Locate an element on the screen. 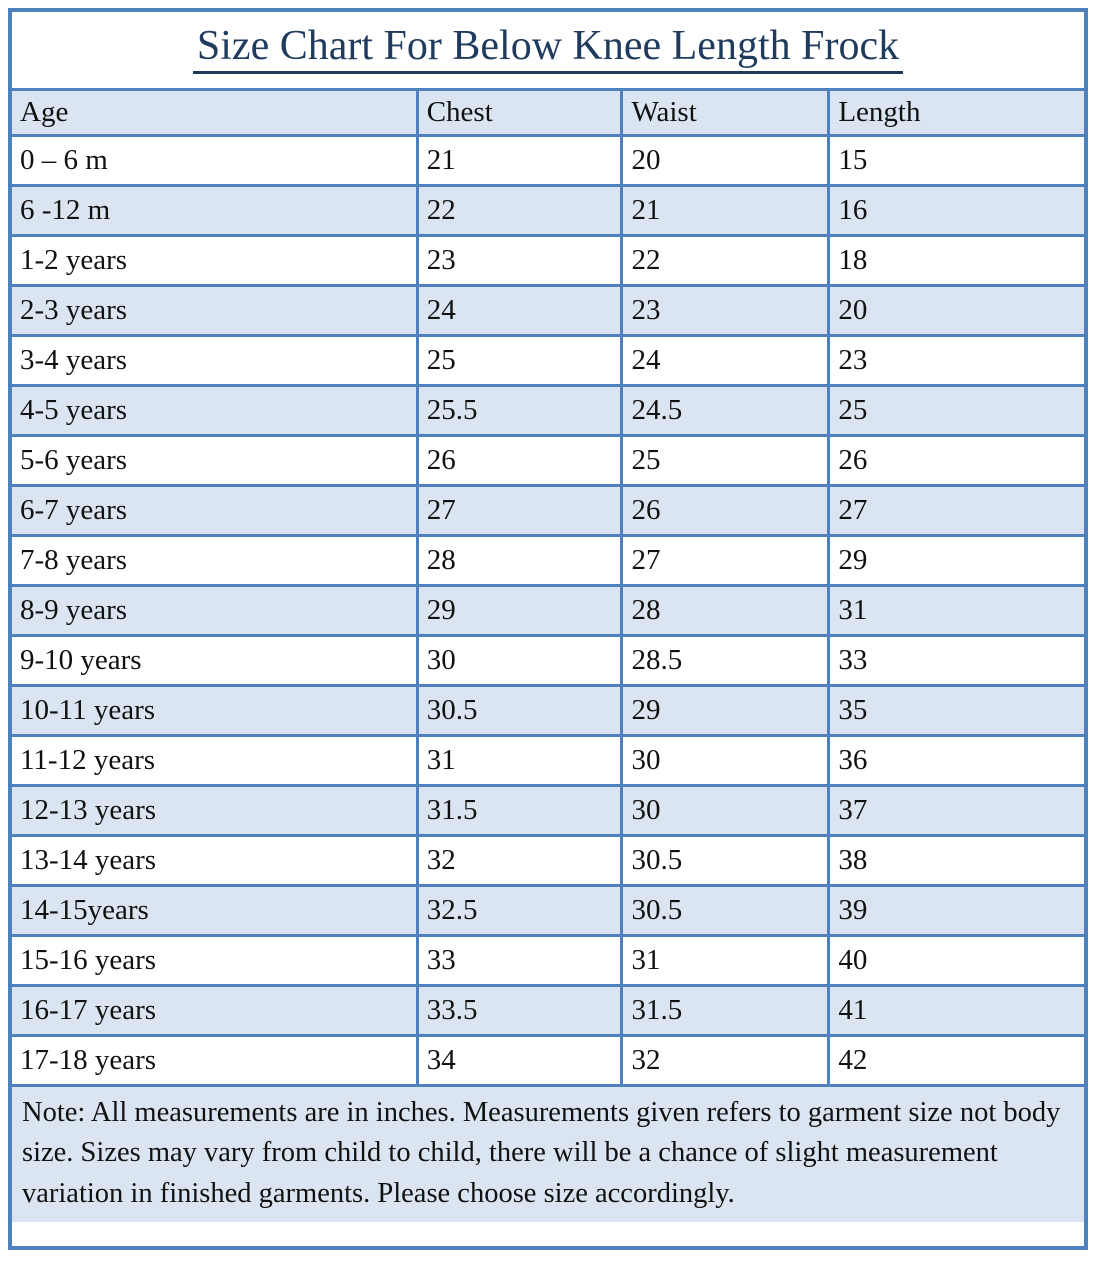  table-cell-waist: 22 is located at coordinates (725, 260).